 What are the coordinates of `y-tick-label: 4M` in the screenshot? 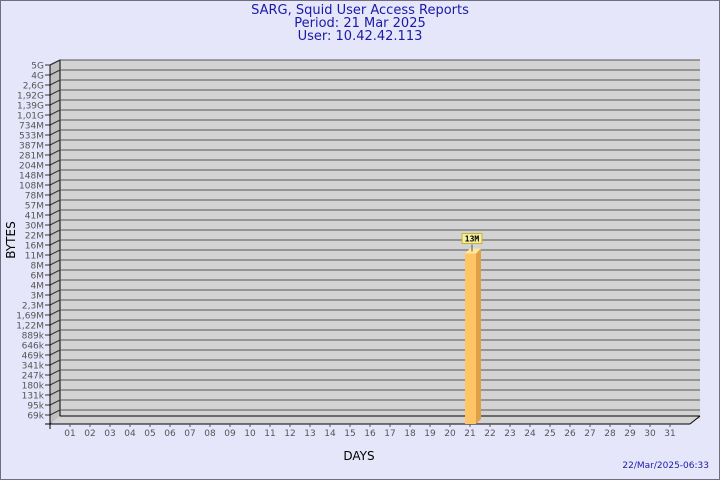 It's located at (38, 287).